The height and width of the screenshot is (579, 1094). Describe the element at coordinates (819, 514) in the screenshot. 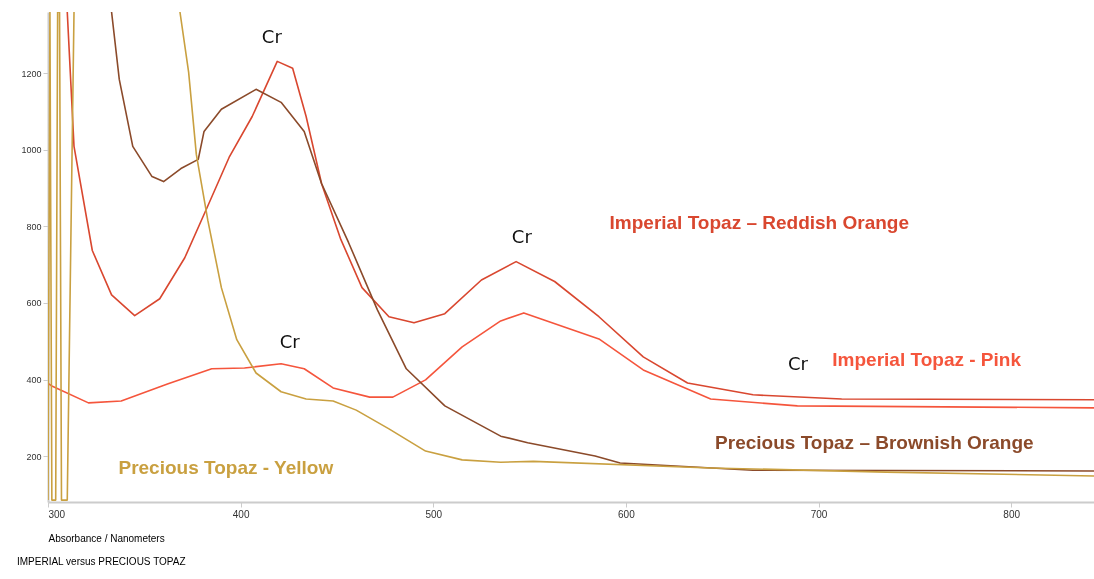

I see `x-tick-label: 700` at that location.